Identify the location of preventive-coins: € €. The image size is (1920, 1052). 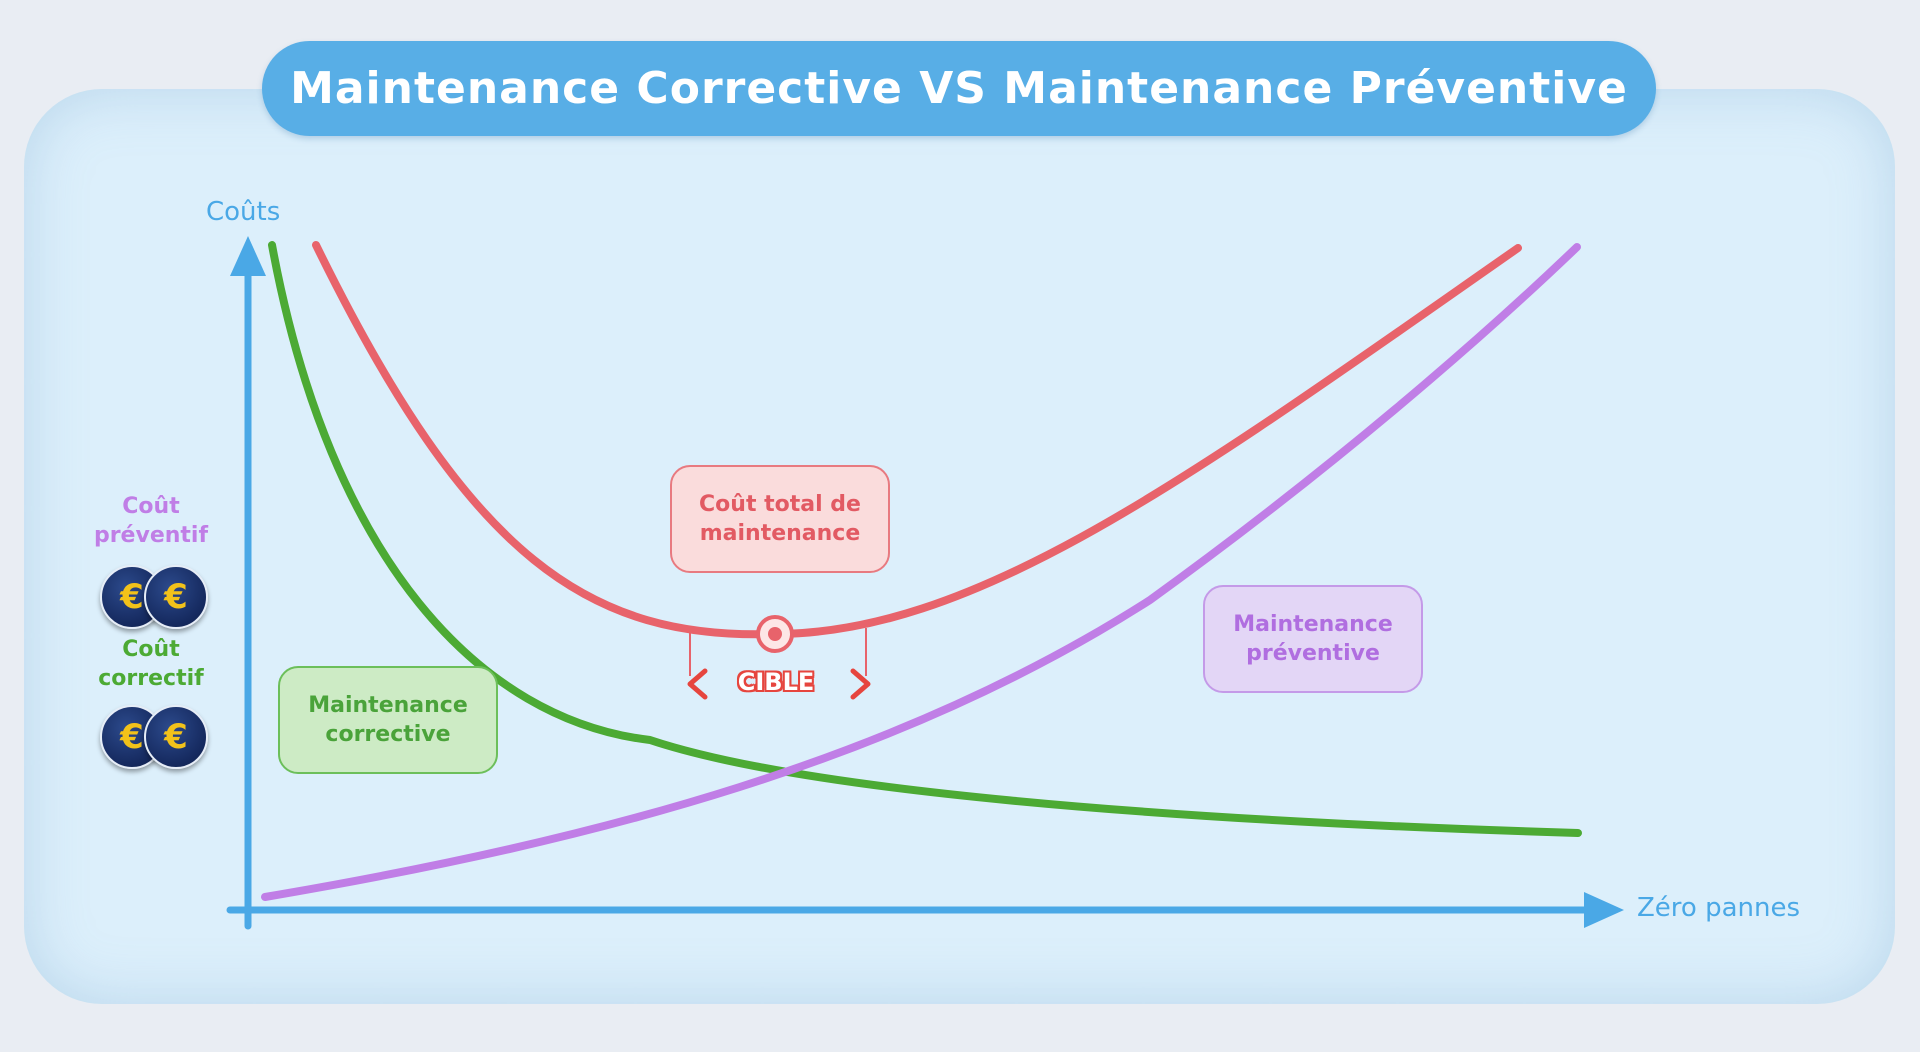
(155, 597).